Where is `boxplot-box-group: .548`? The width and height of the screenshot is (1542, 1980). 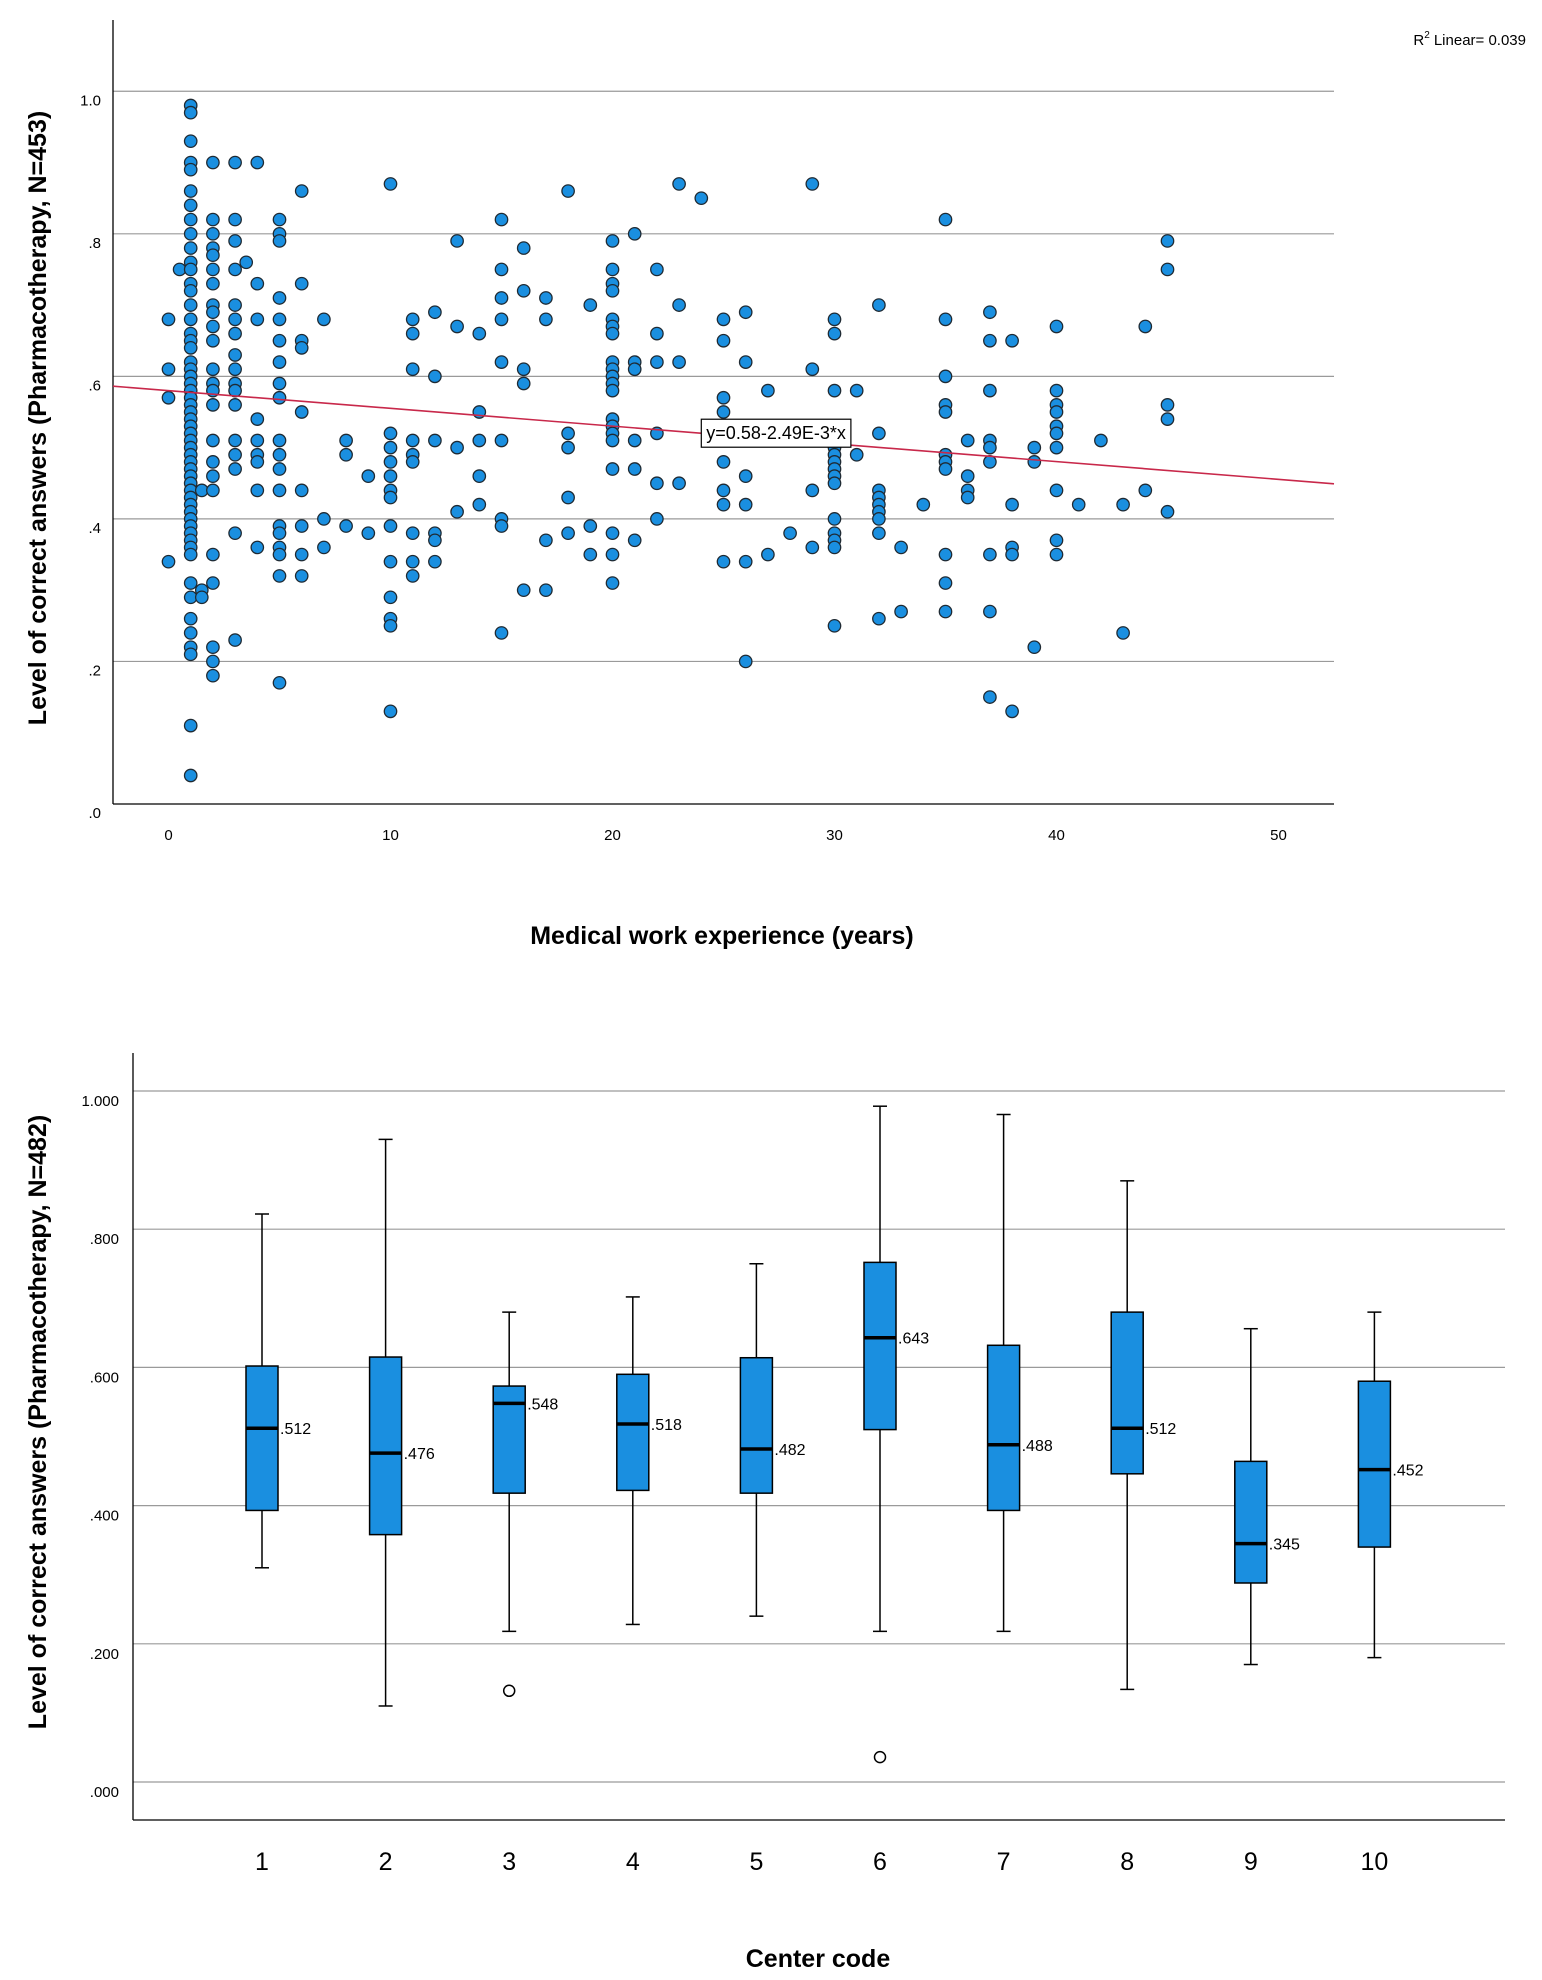
boxplot-box-group: .548 is located at coordinates (525, 1504).